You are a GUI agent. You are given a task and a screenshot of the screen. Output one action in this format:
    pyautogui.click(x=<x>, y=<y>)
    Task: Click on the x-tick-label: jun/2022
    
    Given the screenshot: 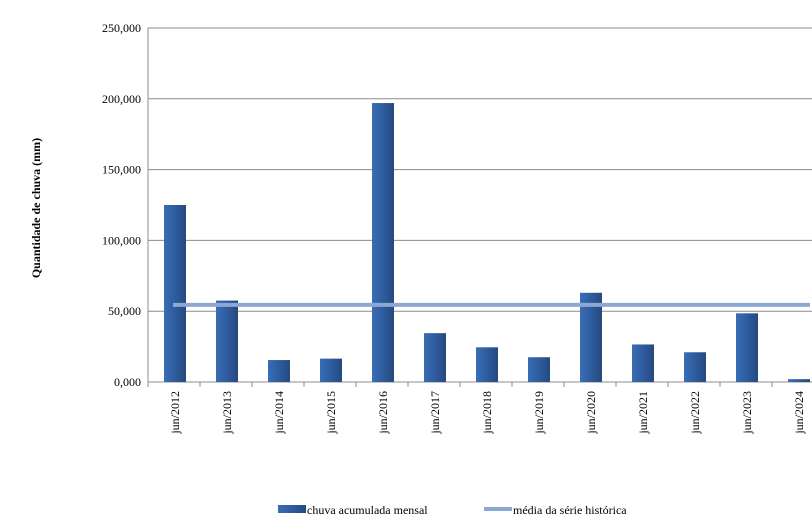 What is the action you would take?
    pyautogui.click(x=695, y=413)
    